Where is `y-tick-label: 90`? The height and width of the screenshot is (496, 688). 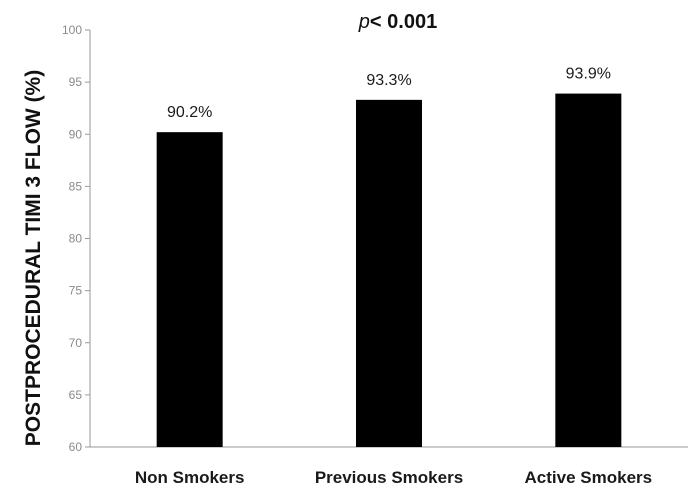
y-tick-label: 90 is located at coordinates (76, 134).